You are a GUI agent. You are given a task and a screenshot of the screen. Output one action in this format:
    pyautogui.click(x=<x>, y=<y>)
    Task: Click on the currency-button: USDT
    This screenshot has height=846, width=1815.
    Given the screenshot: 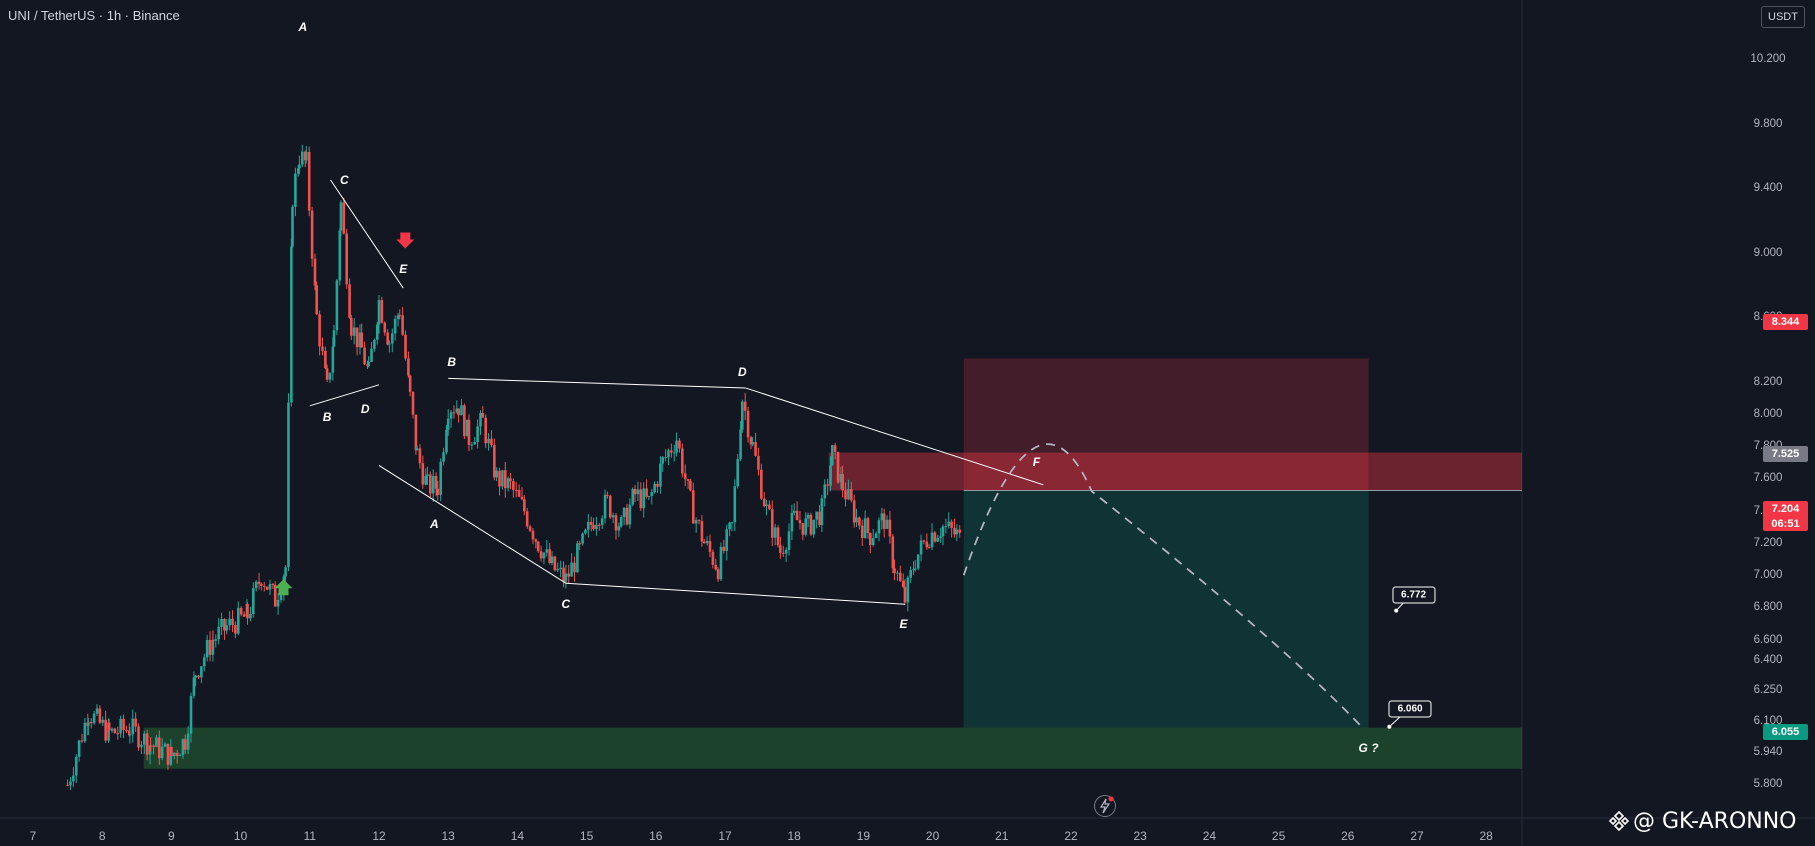 What is the action you would take?
    pyautogui.click(x=1783, y=17)
    